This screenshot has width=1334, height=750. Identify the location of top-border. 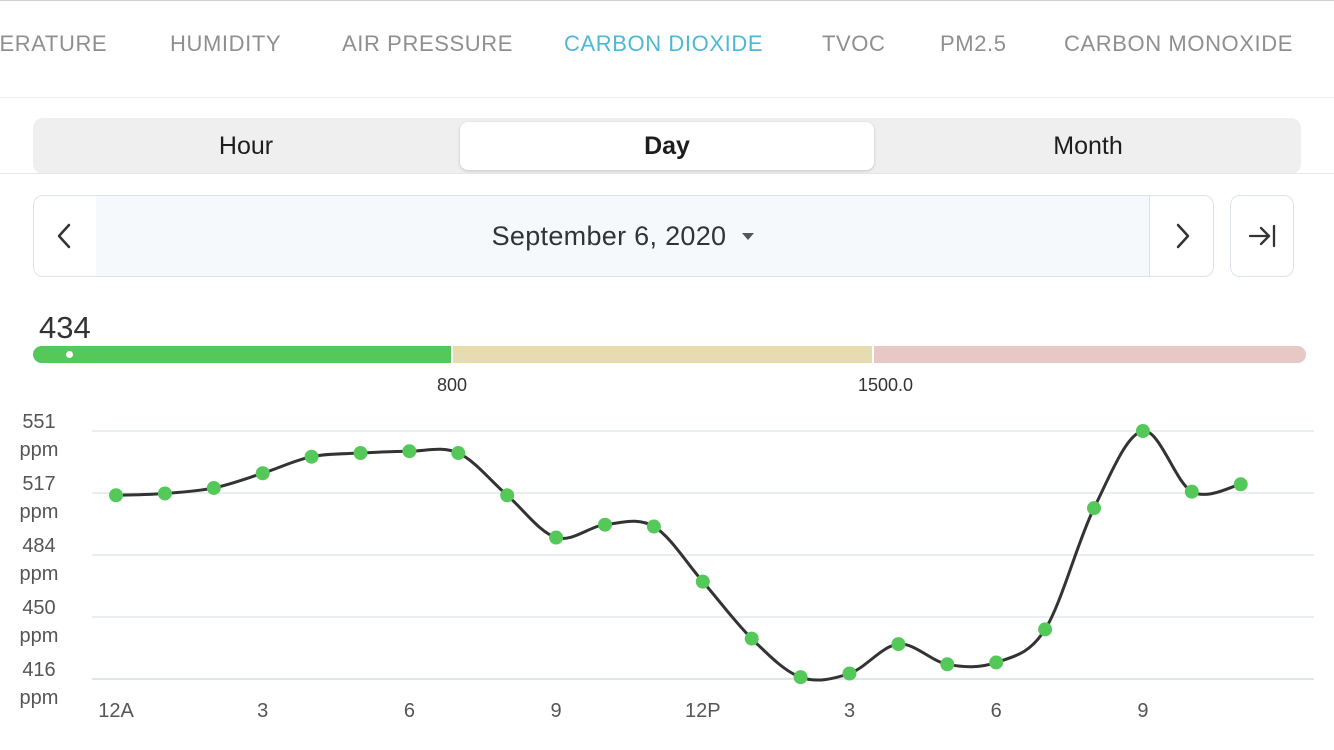
(667, 0).